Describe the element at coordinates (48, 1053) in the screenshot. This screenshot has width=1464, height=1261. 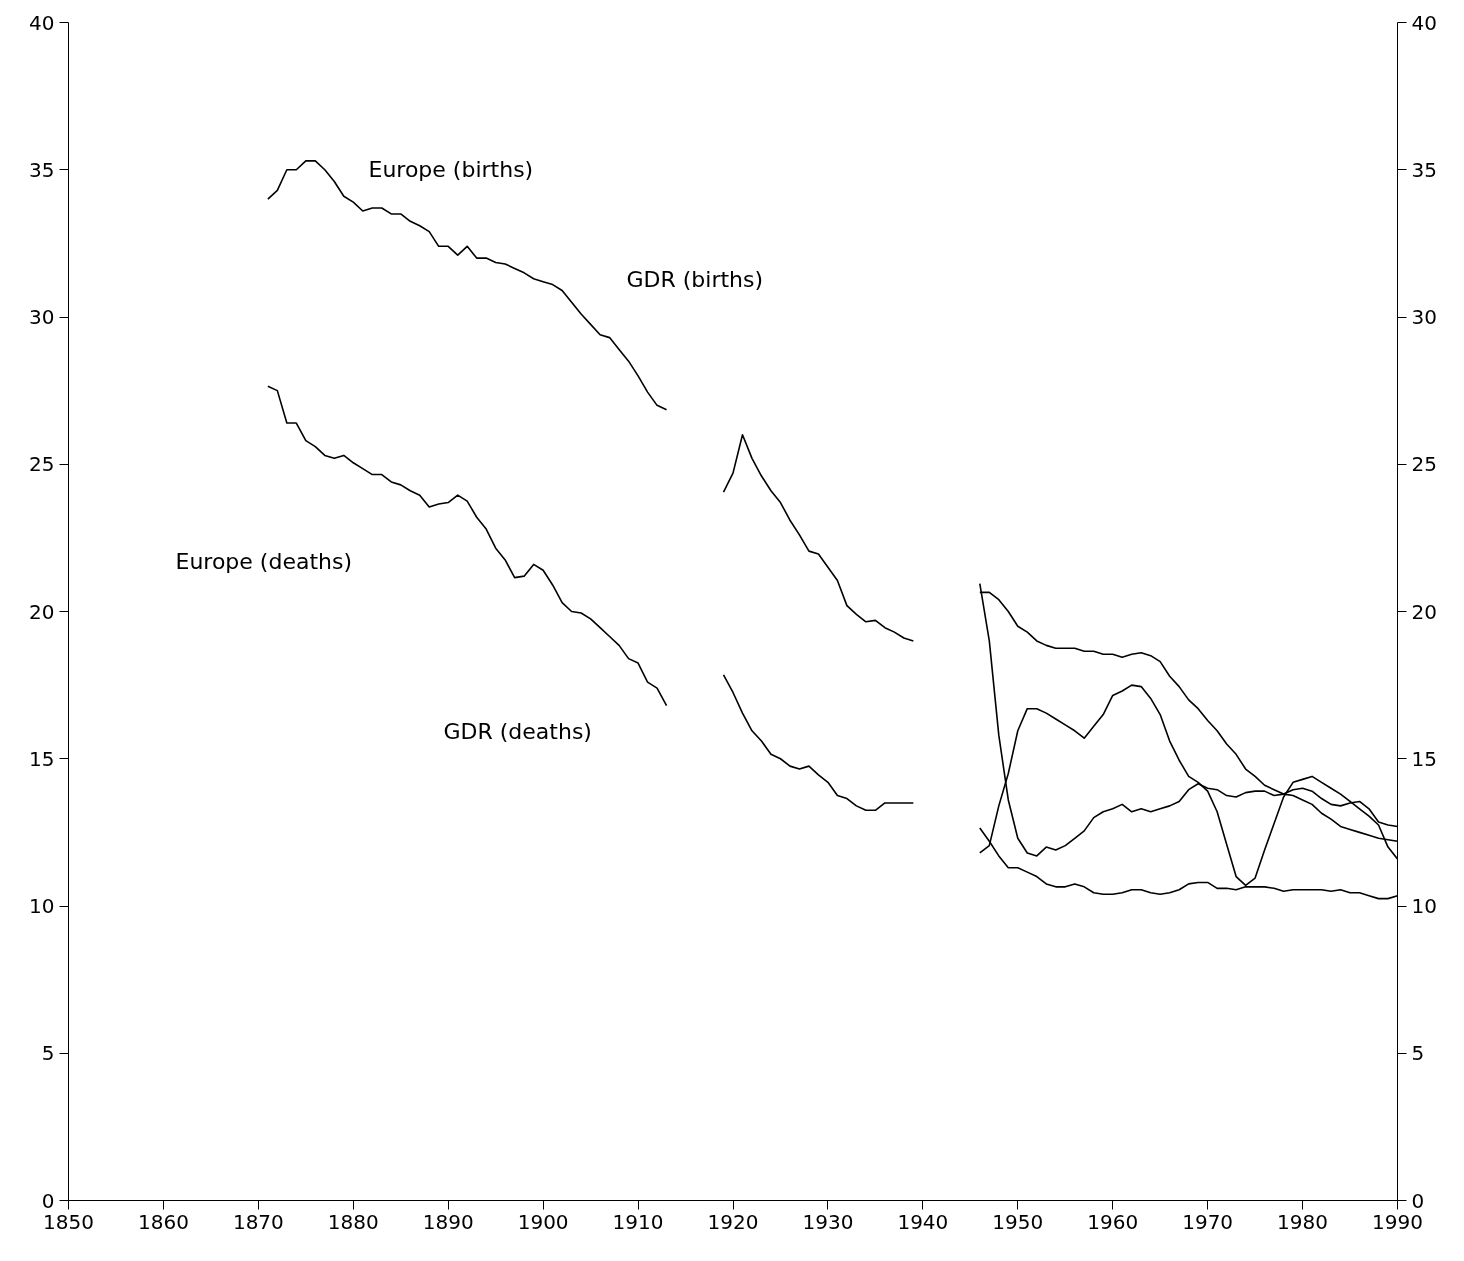
I see `y-tick-label: 5` at that location.